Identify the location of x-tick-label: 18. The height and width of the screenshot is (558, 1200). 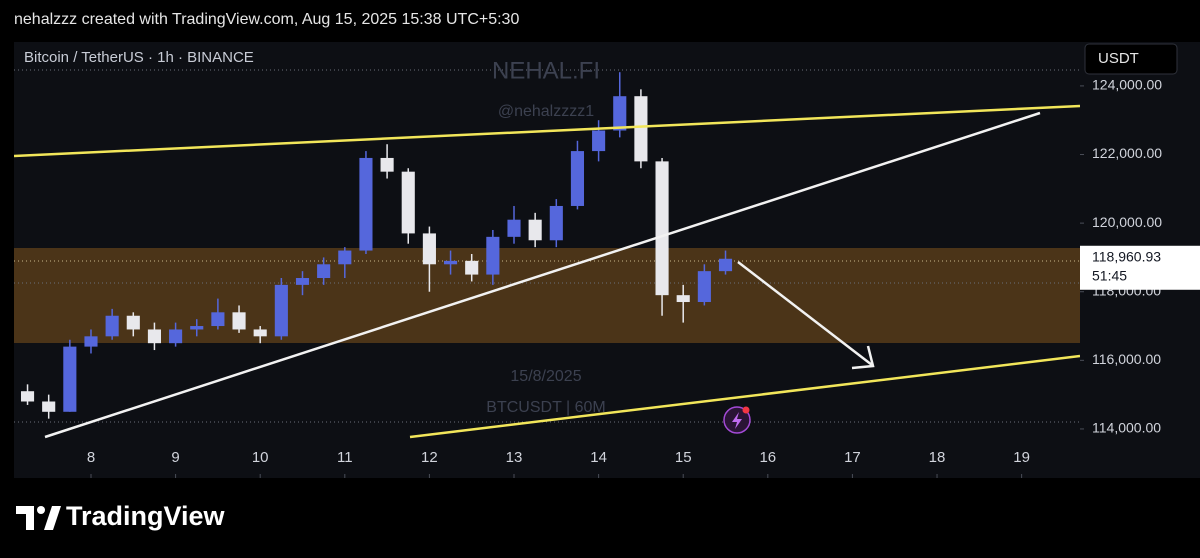
(937, 457).